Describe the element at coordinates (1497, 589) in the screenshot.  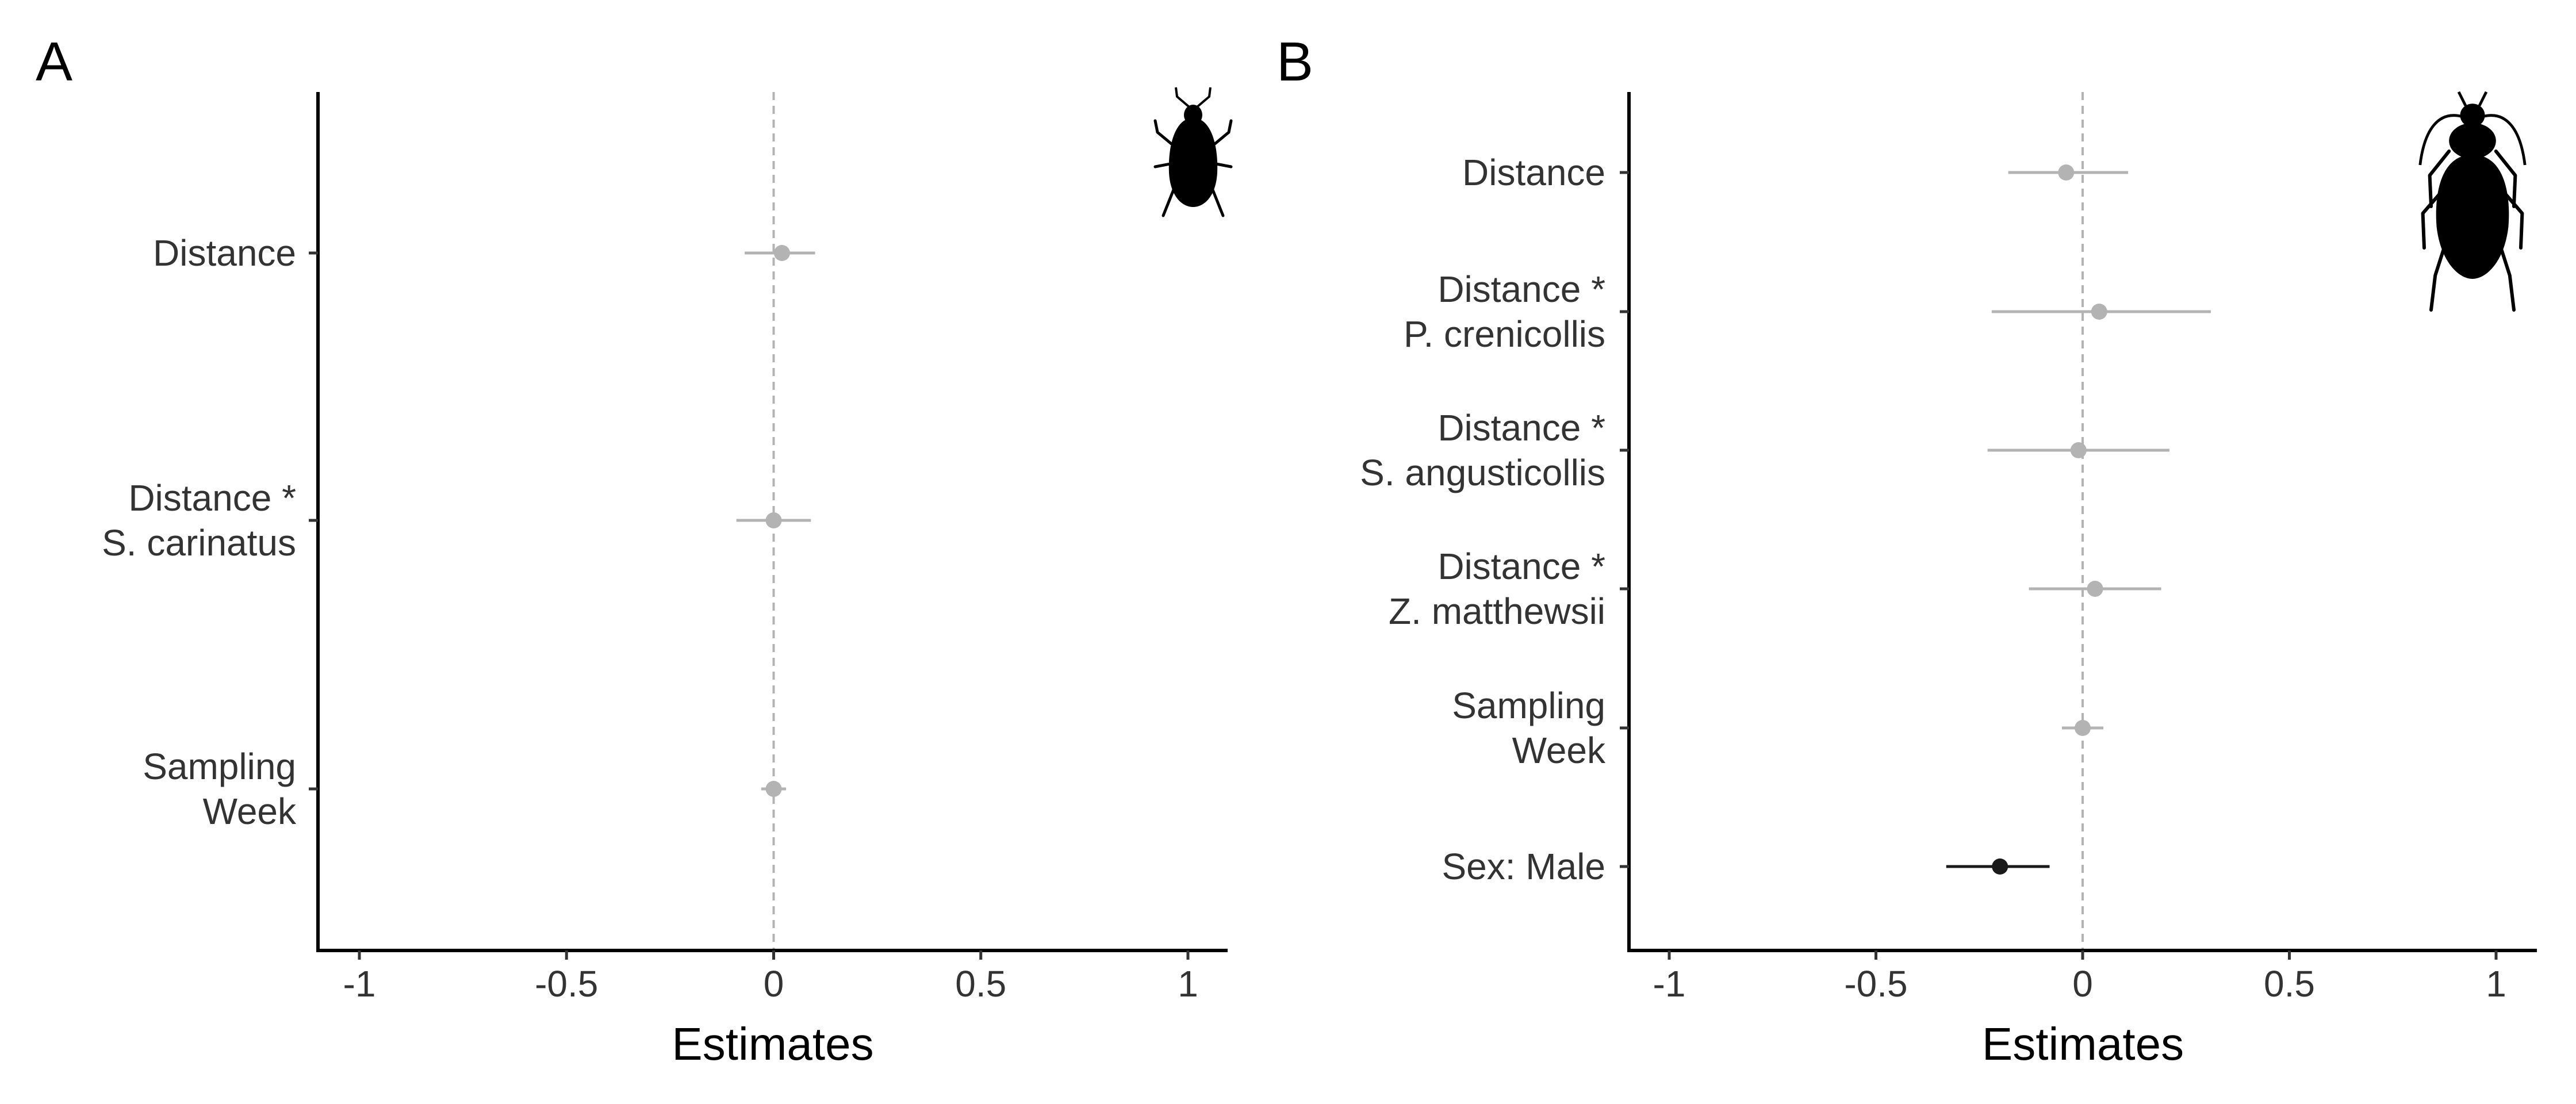
I see `y-category-label: Distance * Z. matthewsii` at that location.